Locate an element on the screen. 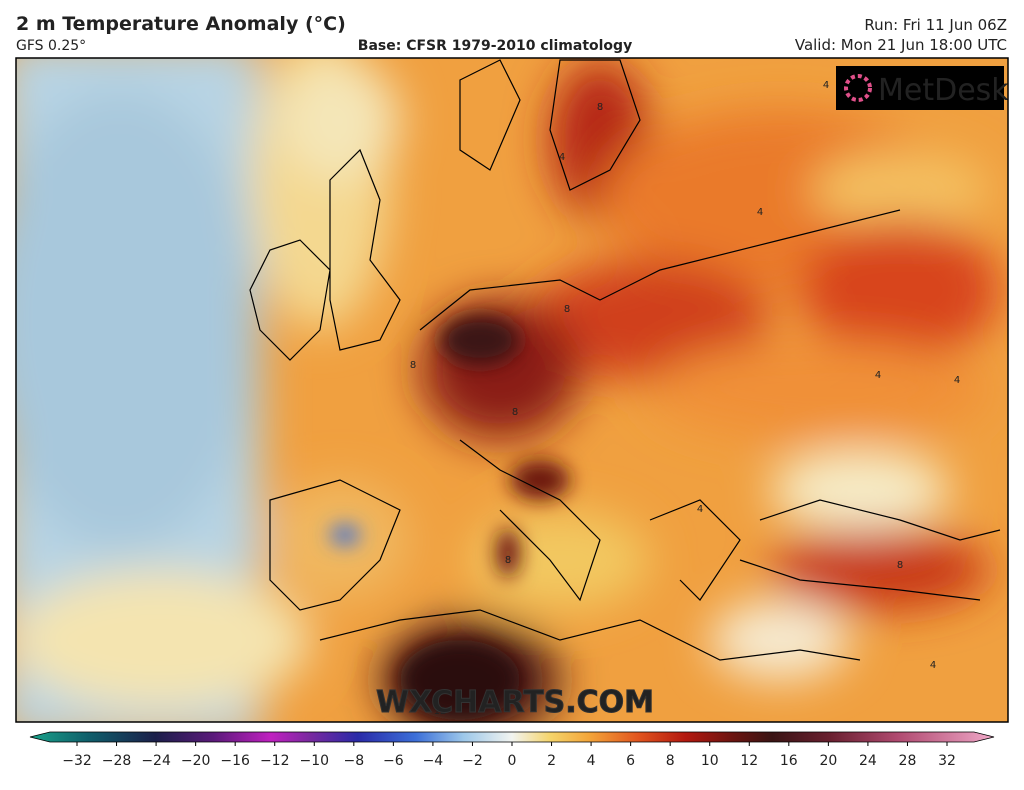 Image resolution: width=1024 pixels, height=790 pixels. base: Base: CFSR 1979-2010 climatology is located at coordinates (495, 46).